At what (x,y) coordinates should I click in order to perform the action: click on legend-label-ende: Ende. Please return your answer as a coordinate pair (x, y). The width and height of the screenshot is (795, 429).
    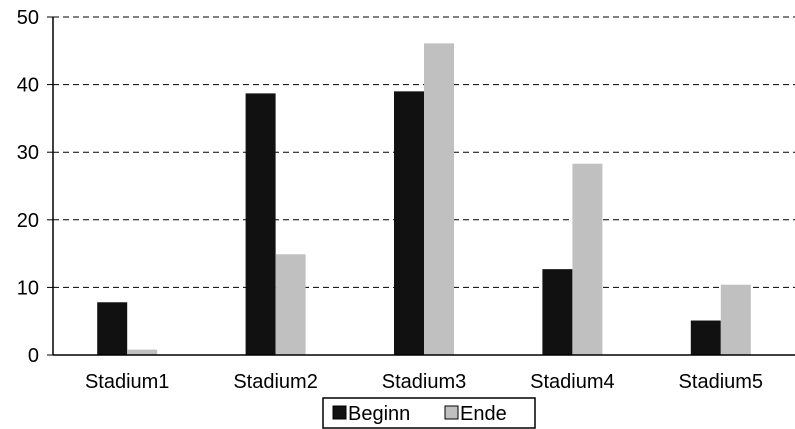
    Looking at the image, I should click on (483, 414).